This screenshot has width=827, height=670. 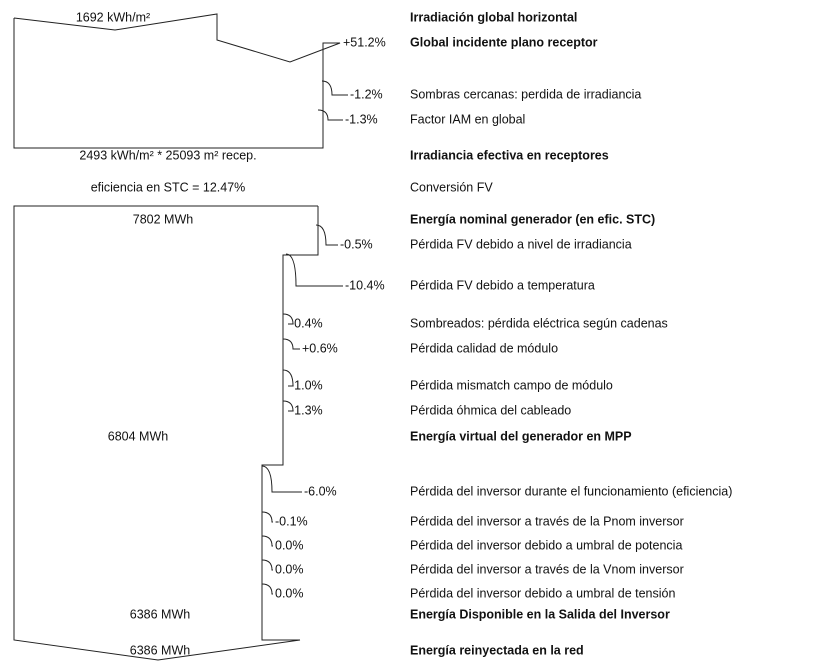 I want to click on description: Conversión FV, so click(x=451, y=187).